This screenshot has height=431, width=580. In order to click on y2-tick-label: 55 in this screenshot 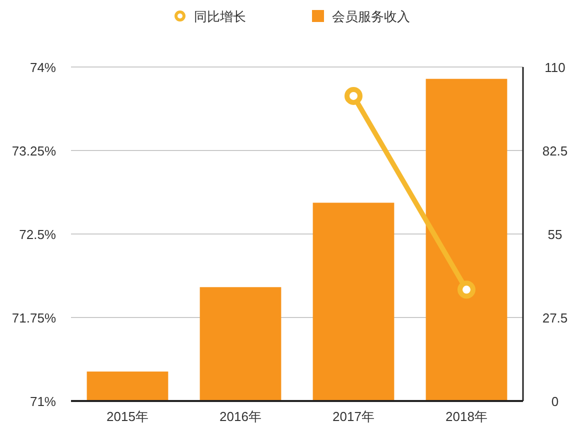, I will do `click(555, 234)`.